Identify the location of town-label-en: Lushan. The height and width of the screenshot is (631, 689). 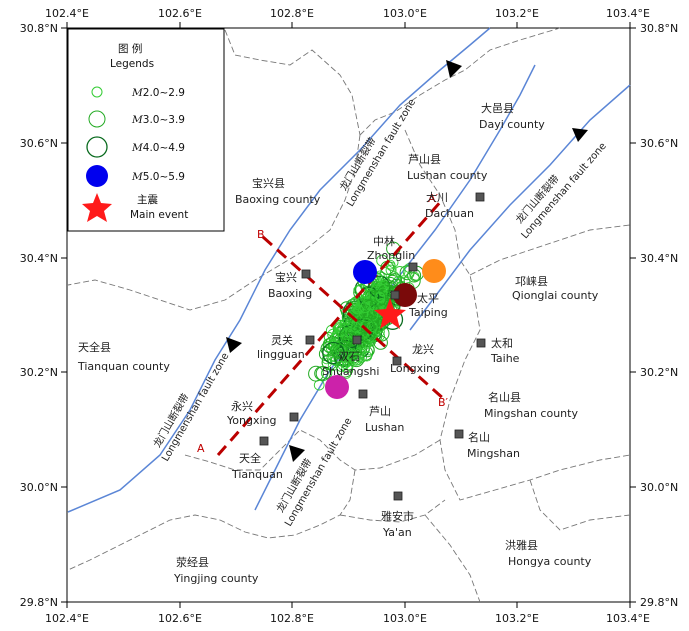
(384, 427).